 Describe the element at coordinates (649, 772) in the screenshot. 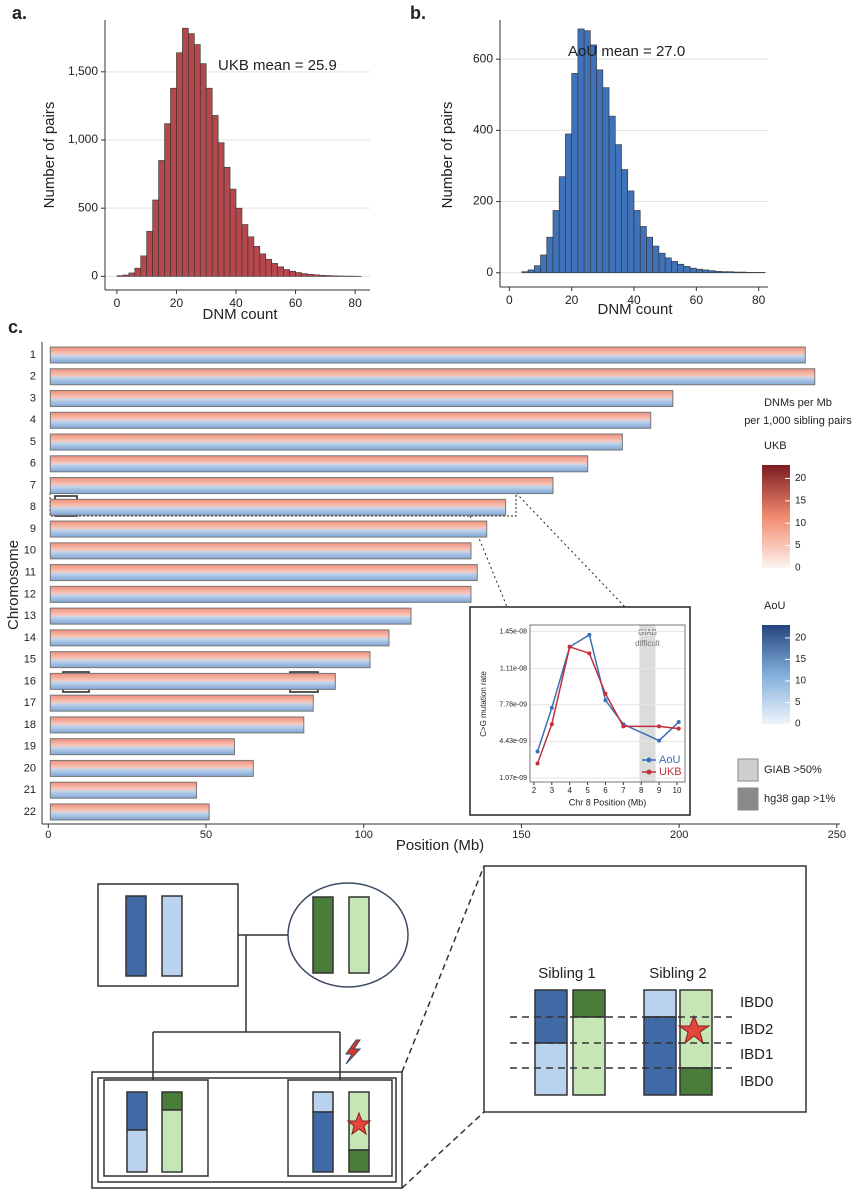

I see `legend-marker` at that location.